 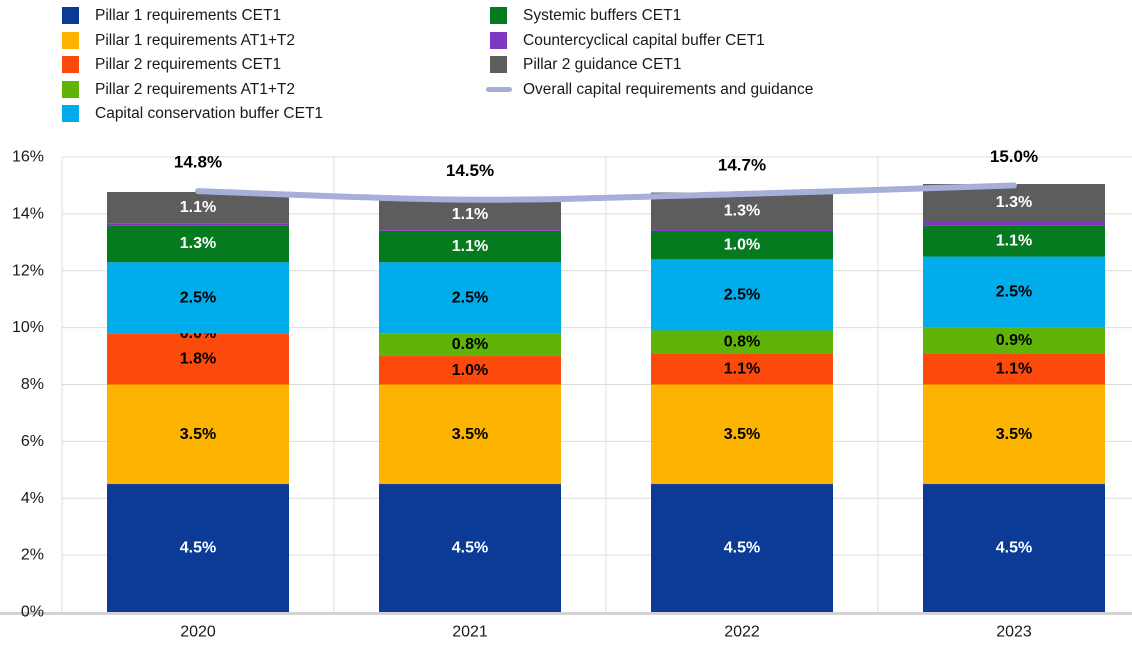 I want to click on legend-label: Capital conservation buffer CET1, so click(x=209, y=113).